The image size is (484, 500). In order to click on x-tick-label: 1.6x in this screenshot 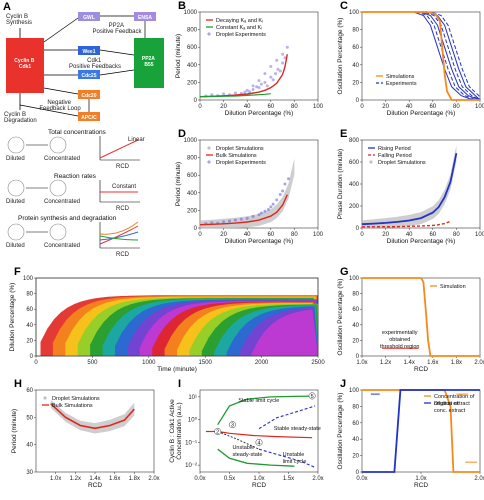, I will do `click(114, 479)`.